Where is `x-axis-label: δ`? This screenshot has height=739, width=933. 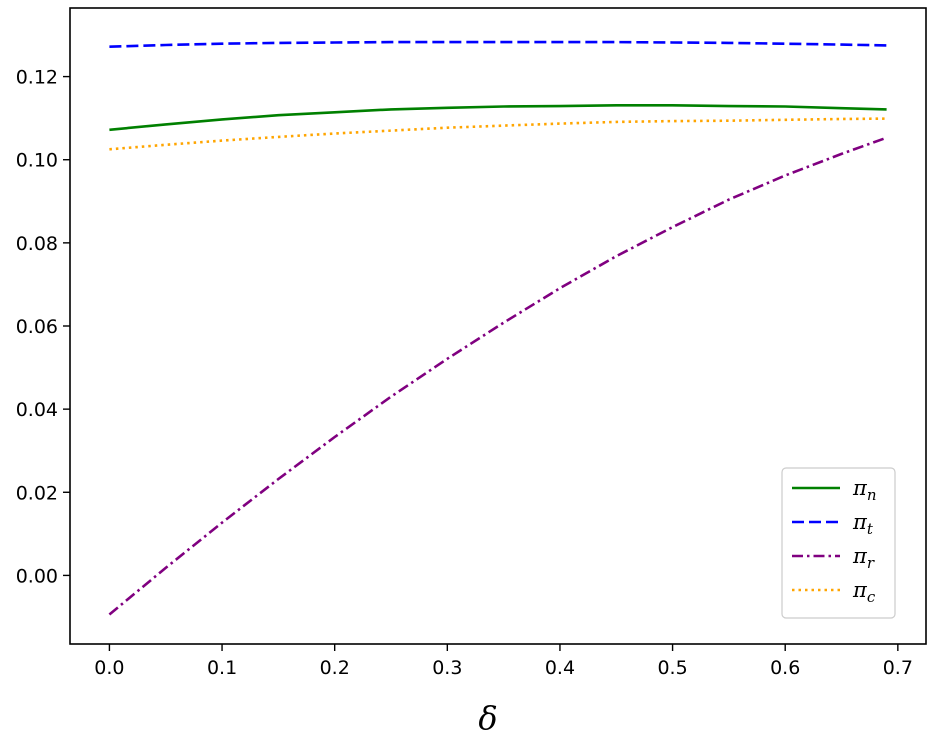
x-axis-label: δ is located at coordinates (487, 718).